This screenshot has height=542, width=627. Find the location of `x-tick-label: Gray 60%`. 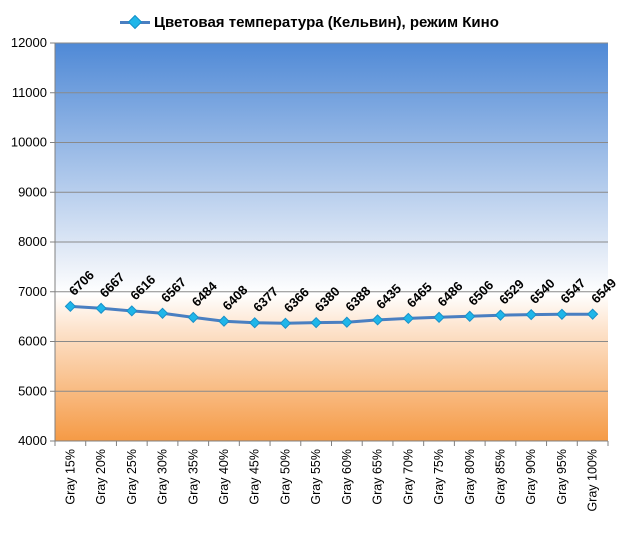

x-tick-label: Gray 60% is located at coordinates (347, 477).